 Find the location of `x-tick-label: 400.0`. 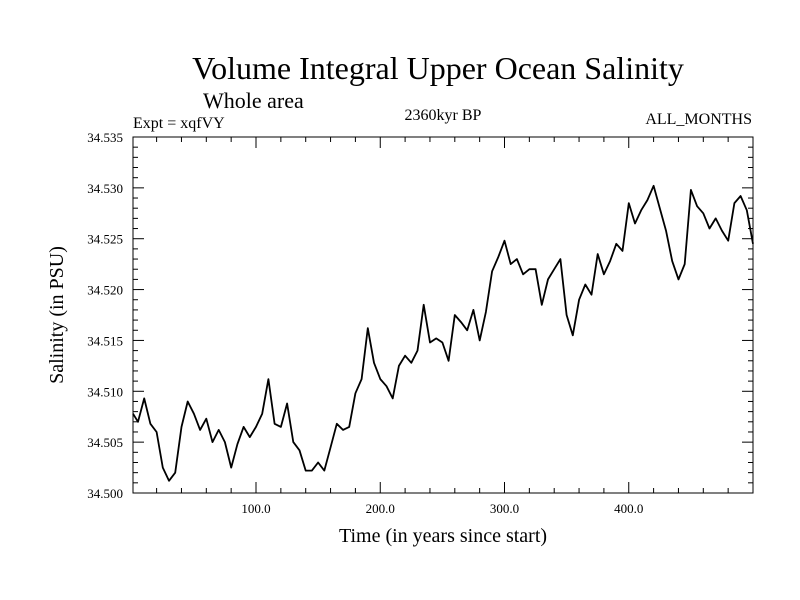

x-tick-label: 400.0 is located at coordinates (628, 508).